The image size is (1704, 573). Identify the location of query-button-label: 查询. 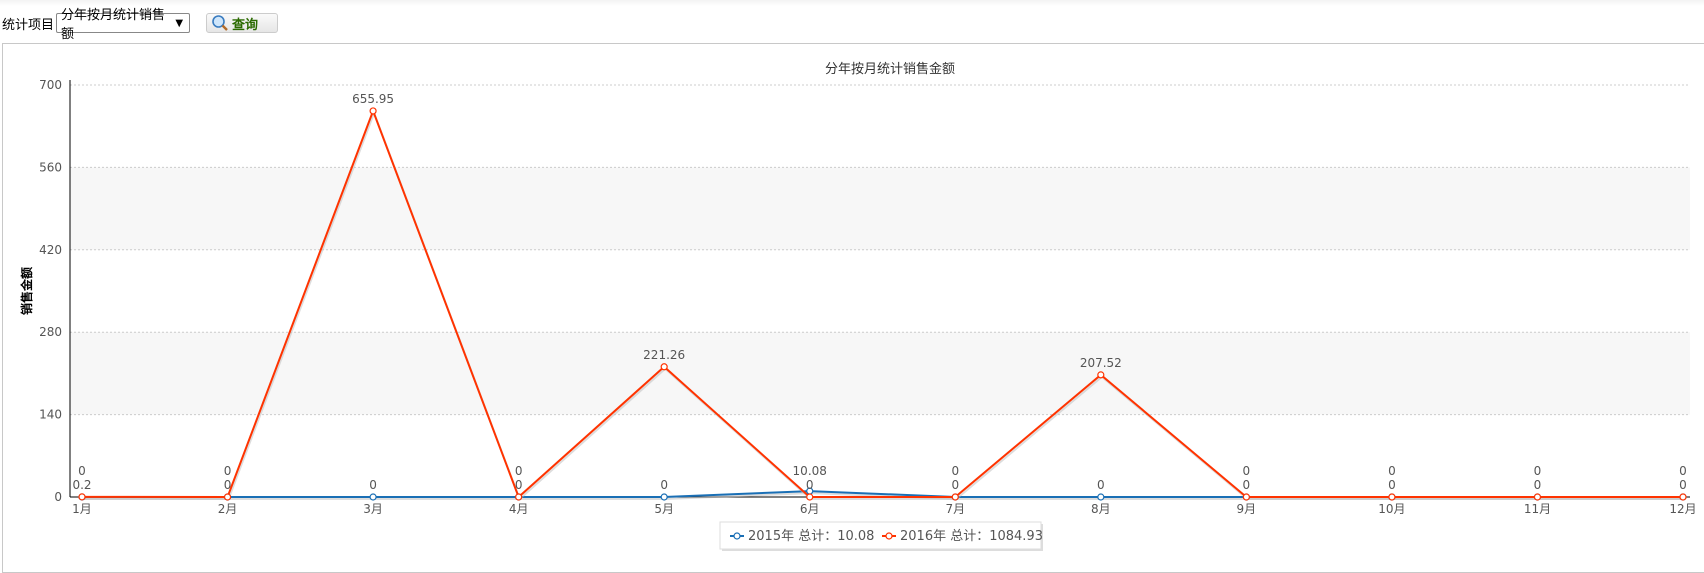
(245, 25).